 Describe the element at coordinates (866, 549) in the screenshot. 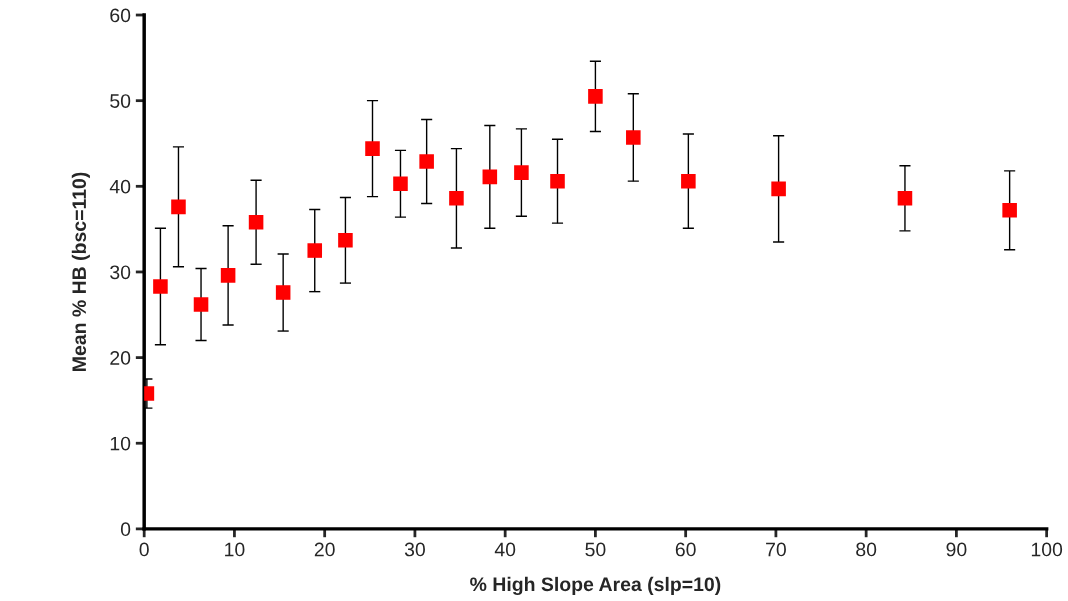

I see `x-tick-label: 80` at that location.